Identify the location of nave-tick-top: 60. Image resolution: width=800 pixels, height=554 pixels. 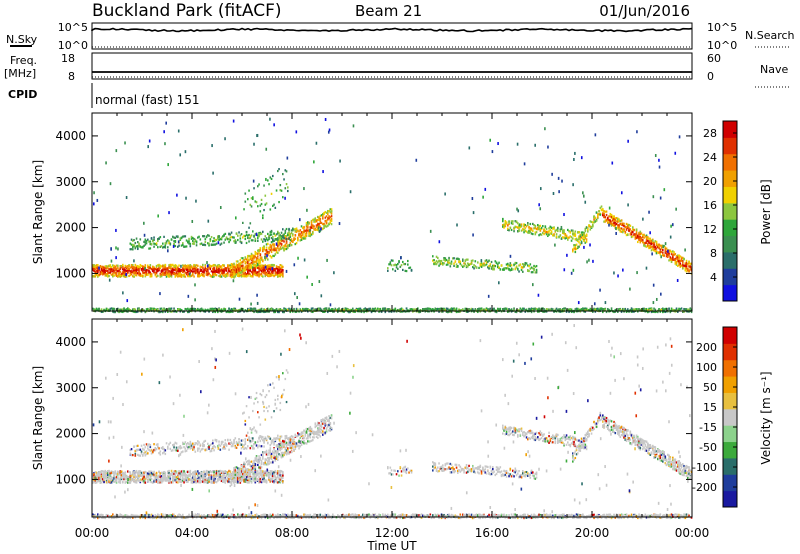
(714, 58).